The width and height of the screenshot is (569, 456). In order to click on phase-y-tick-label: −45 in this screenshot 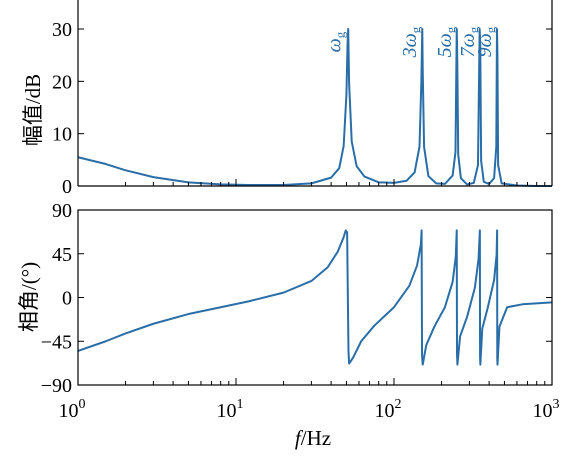, I will do `click(56, 342)`.